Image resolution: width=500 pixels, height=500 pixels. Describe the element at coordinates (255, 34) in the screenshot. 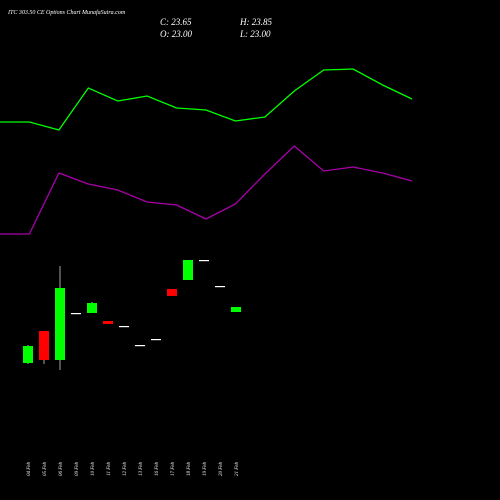

I see `low-label: L: 23.00` at that location.